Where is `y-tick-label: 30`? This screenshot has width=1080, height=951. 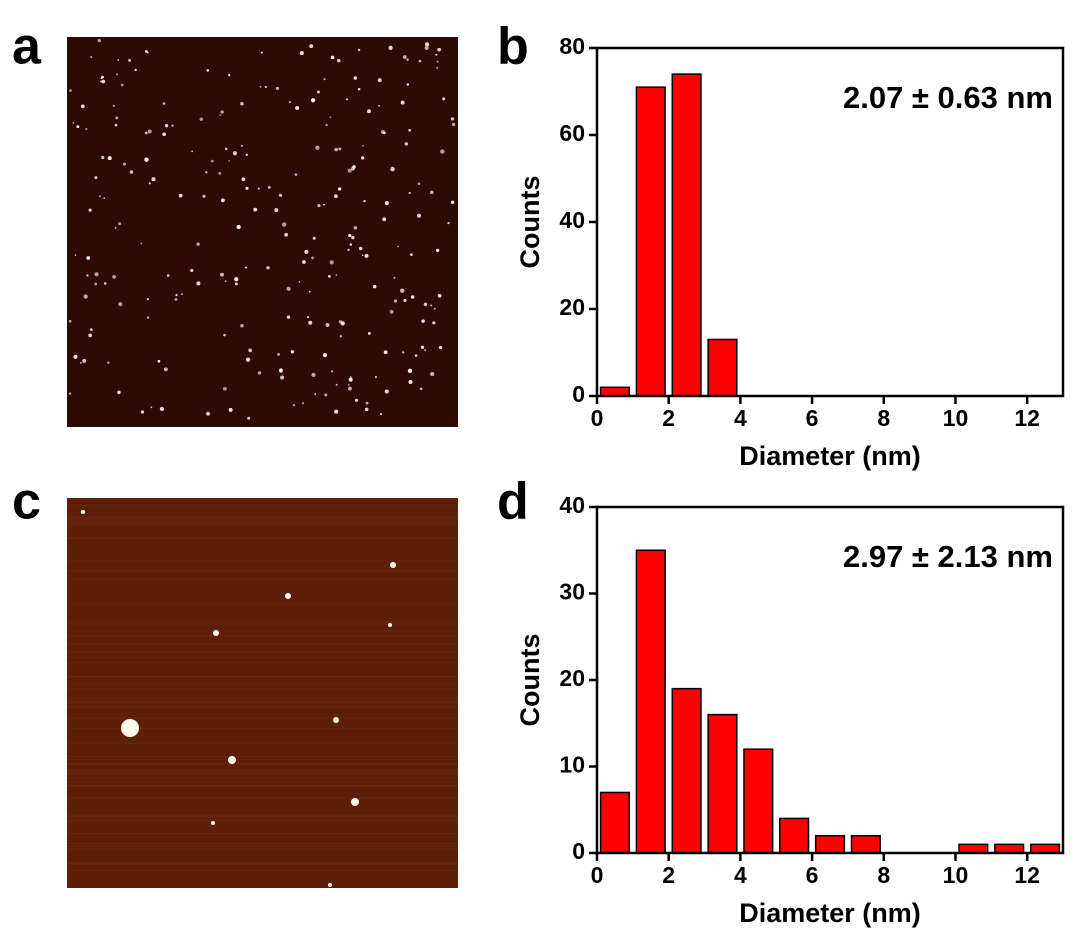 y-tick-label: 30 is located at coordinates (572, 592).